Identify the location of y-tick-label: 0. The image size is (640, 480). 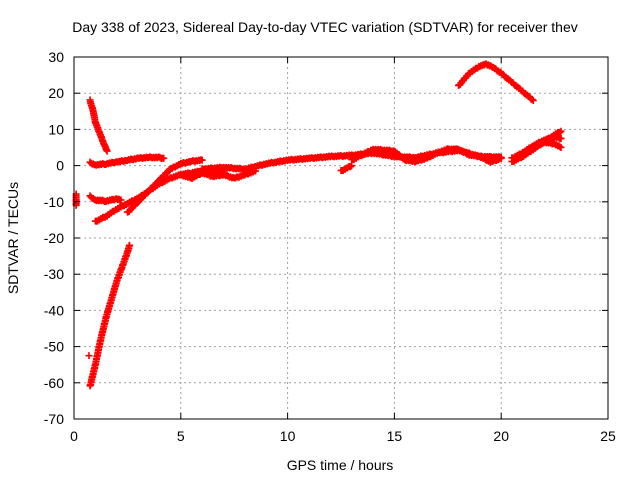
(60, 166).